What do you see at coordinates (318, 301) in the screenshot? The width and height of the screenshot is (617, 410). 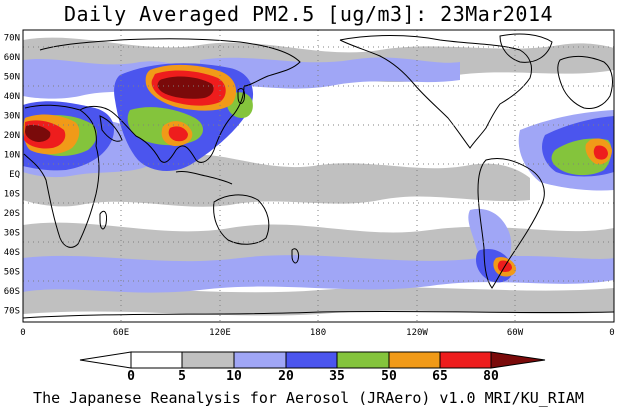 I see `band-gray-southern-ocean` at bounding box center [318, 301].